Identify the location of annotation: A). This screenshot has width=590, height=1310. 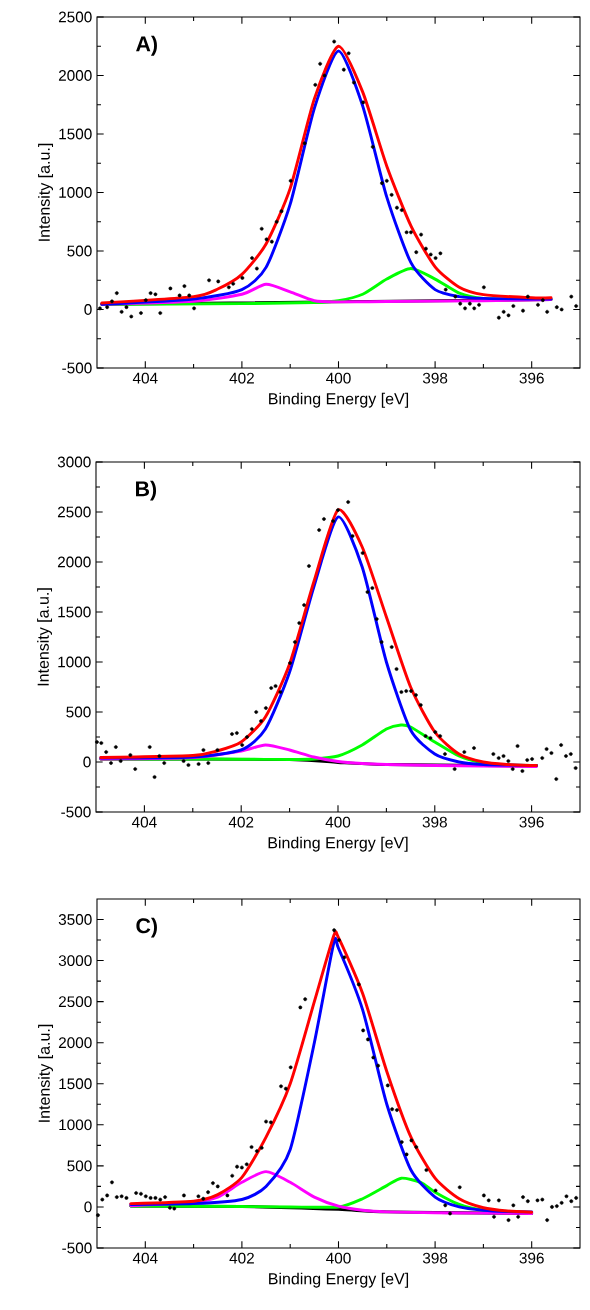
(146, 45).